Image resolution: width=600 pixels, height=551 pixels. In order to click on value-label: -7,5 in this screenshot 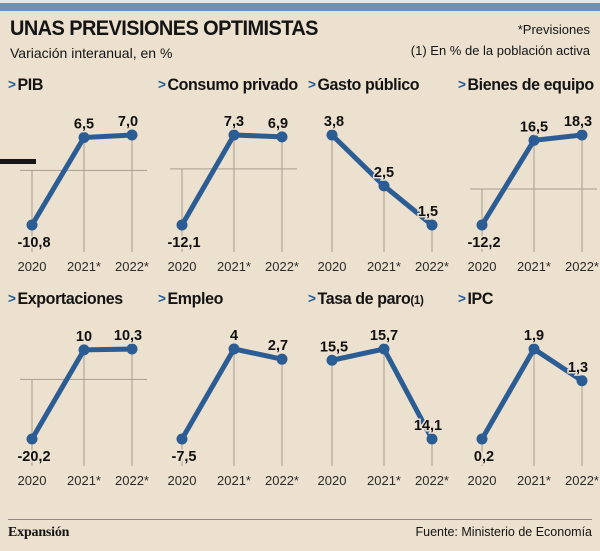, I will do `click(184, 457)`.